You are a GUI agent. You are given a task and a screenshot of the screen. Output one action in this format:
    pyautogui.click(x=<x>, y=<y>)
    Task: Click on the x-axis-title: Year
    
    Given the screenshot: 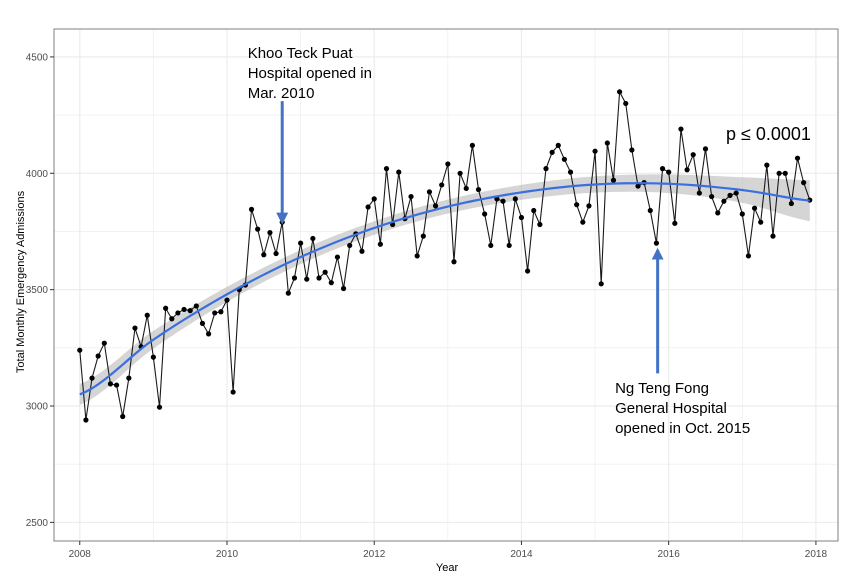 What is the action you would take?
    pyautogui.click(x=447, y=568)
    